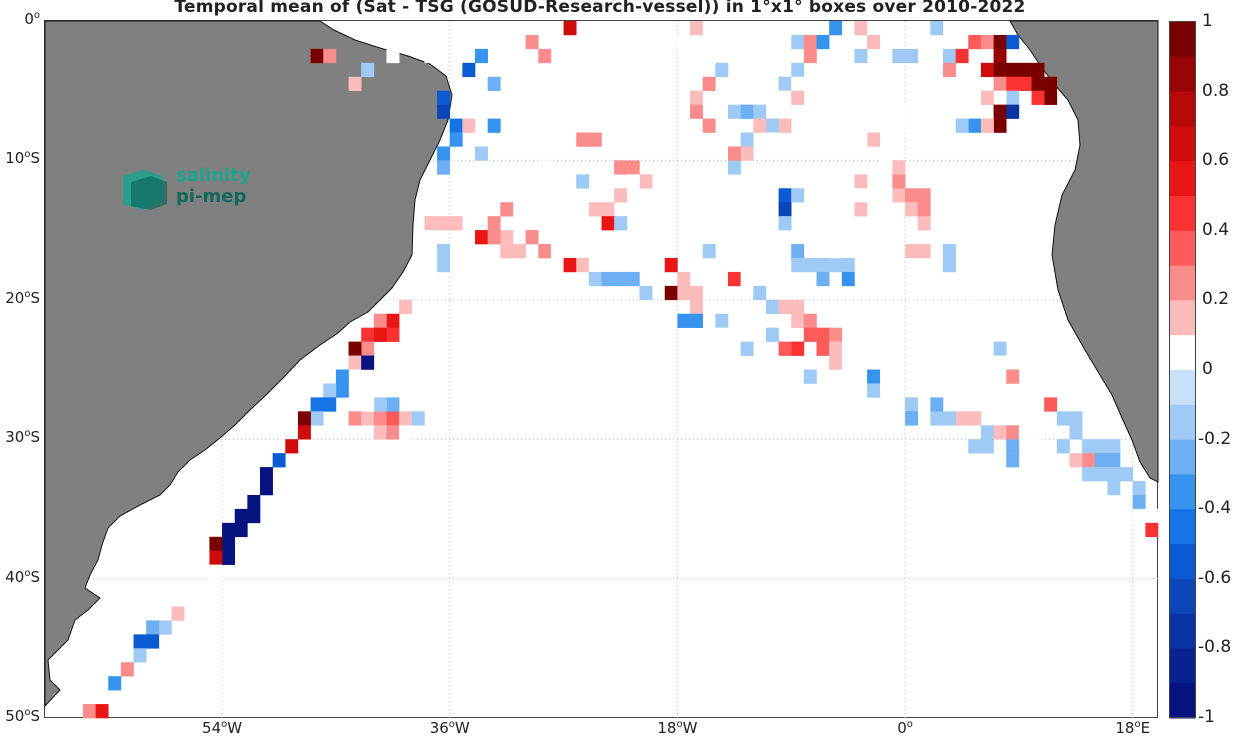  What do you see at coordinates (677, 728) in the screenshot?
I see `lon-tick-label: 18oW` at bounding box center [677, 728].